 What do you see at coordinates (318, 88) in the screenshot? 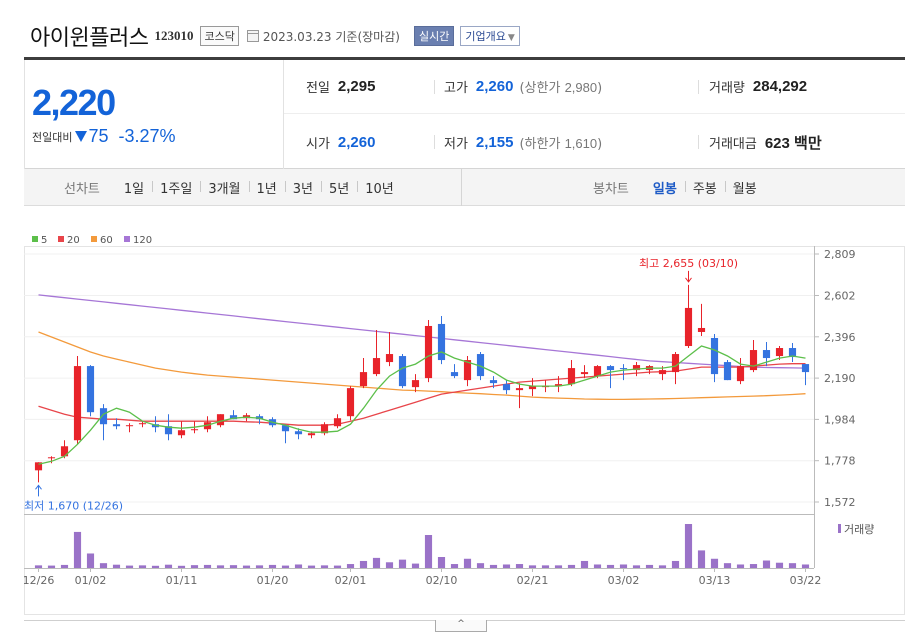
I see `stat-label: 전일` at bounding box center [318, 88].